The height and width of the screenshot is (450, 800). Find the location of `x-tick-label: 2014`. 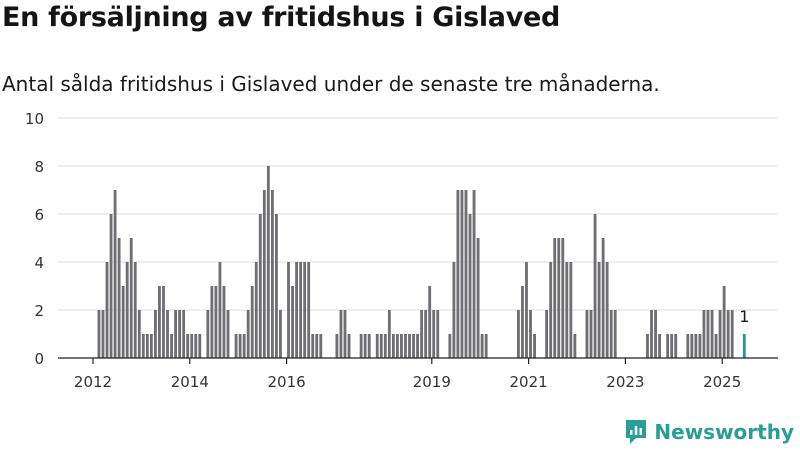

x-tick-label: 2014 is located at coordinates (190, 382).